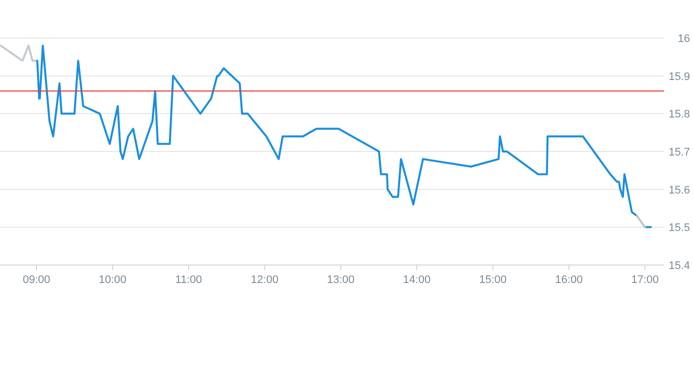  Describe the element at coordinates (188, 280) in the screenshot. I see `x-tick-label: 11:00` at that location.